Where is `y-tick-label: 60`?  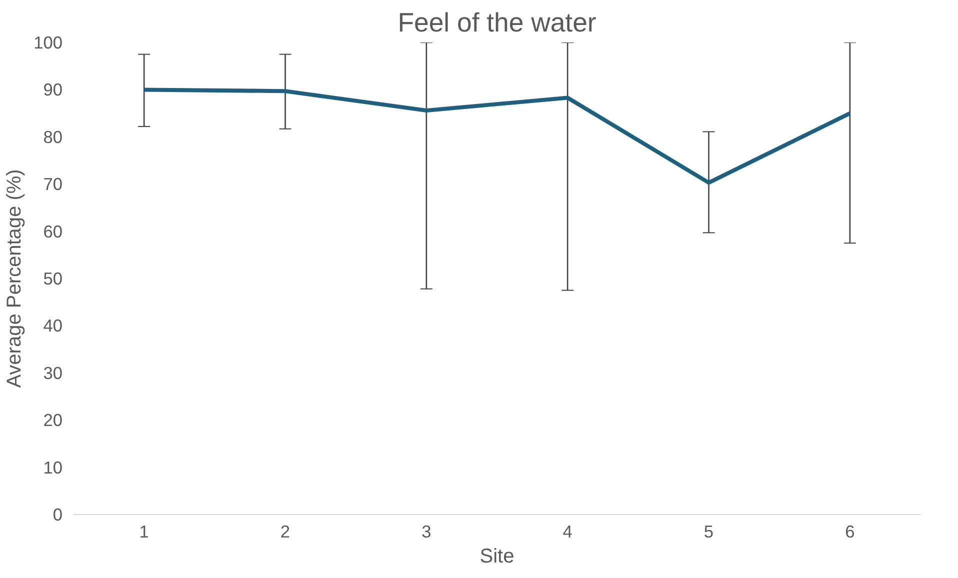
y-tick-label: 60 is located at coordinates (53, 231).